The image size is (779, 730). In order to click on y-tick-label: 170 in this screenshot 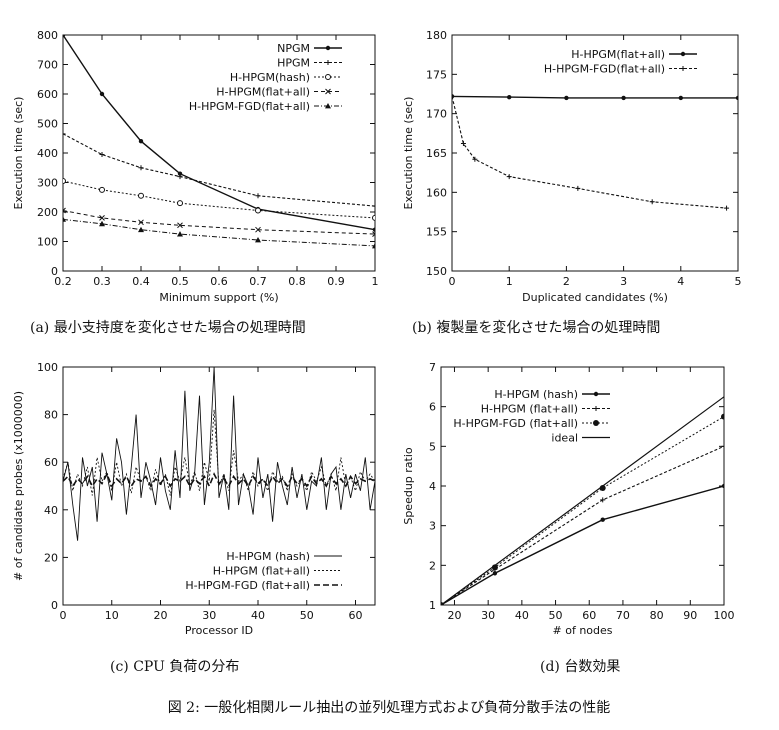, I will do `click(436, 114)`.